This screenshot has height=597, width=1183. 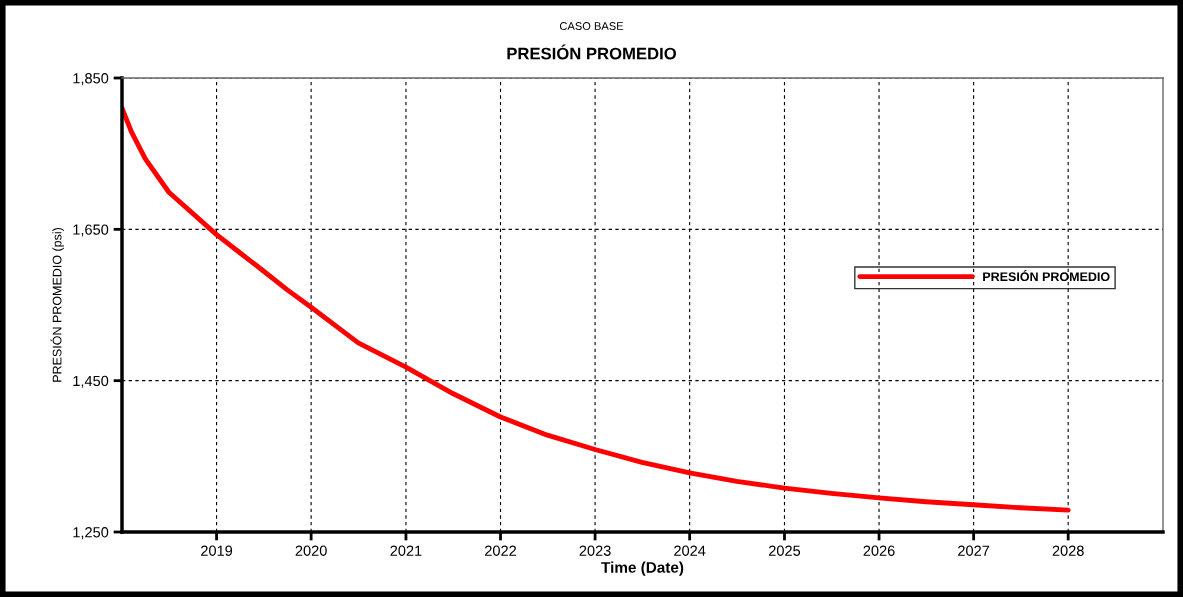 What do you see at coordinates (1068, 550) in the screenshot?
I see `x-tick-label: 2028` at bounding box center [1068, 550].